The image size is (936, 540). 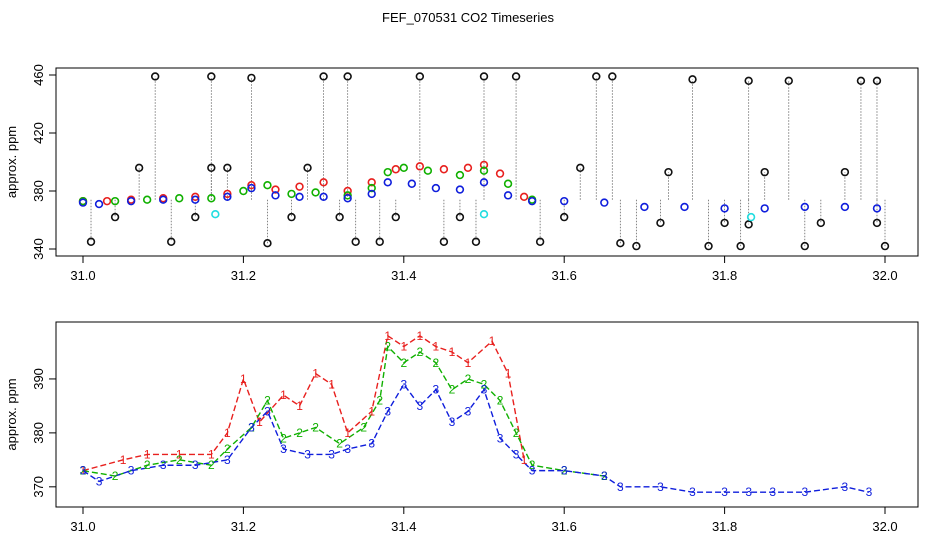 What do you see at coordinates (38, 433) in the screenshot?
I see `y-tick-label: 380` at bounding box center [38, 433].